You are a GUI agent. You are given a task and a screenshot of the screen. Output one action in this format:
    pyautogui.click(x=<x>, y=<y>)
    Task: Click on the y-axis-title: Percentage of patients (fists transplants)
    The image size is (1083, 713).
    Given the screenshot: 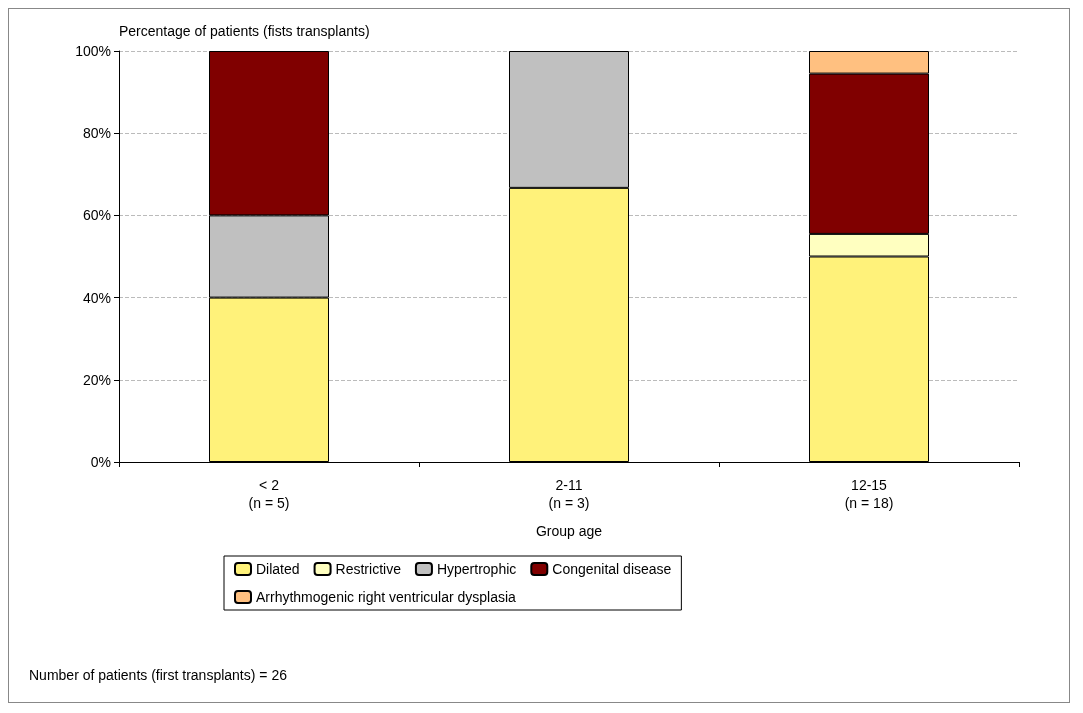 What is the action you would take?
    pyautogui.click(x=244, y=31)
    